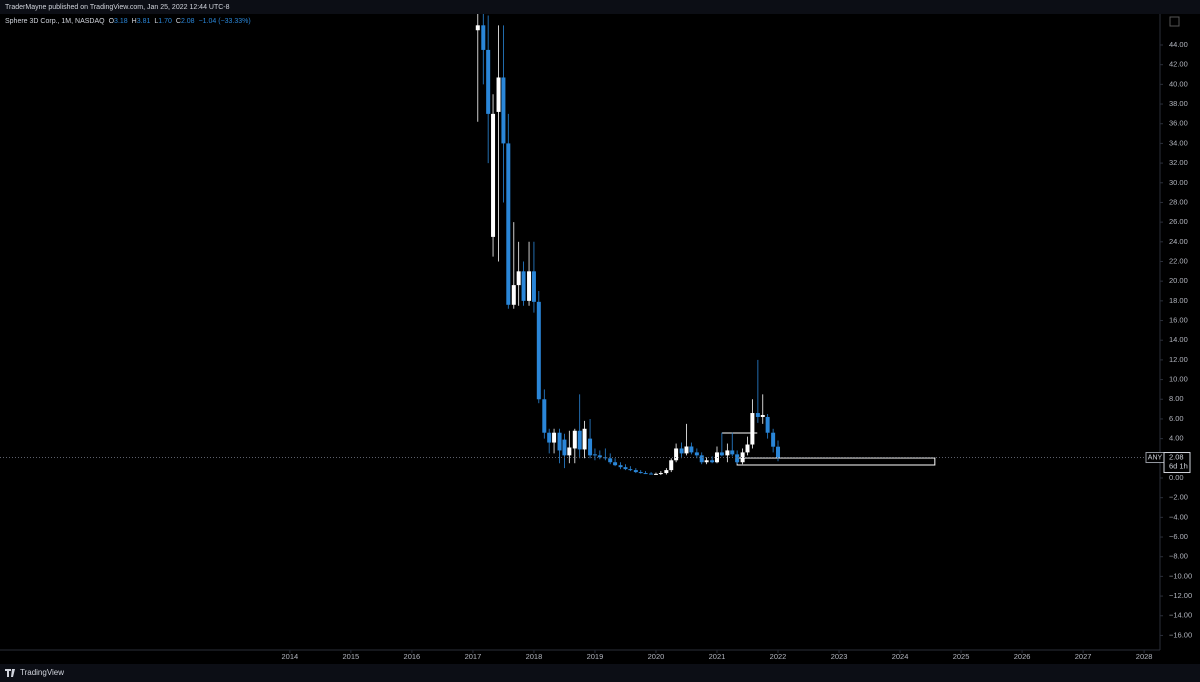  I want to click on legend-key: L, so click(156, 21).